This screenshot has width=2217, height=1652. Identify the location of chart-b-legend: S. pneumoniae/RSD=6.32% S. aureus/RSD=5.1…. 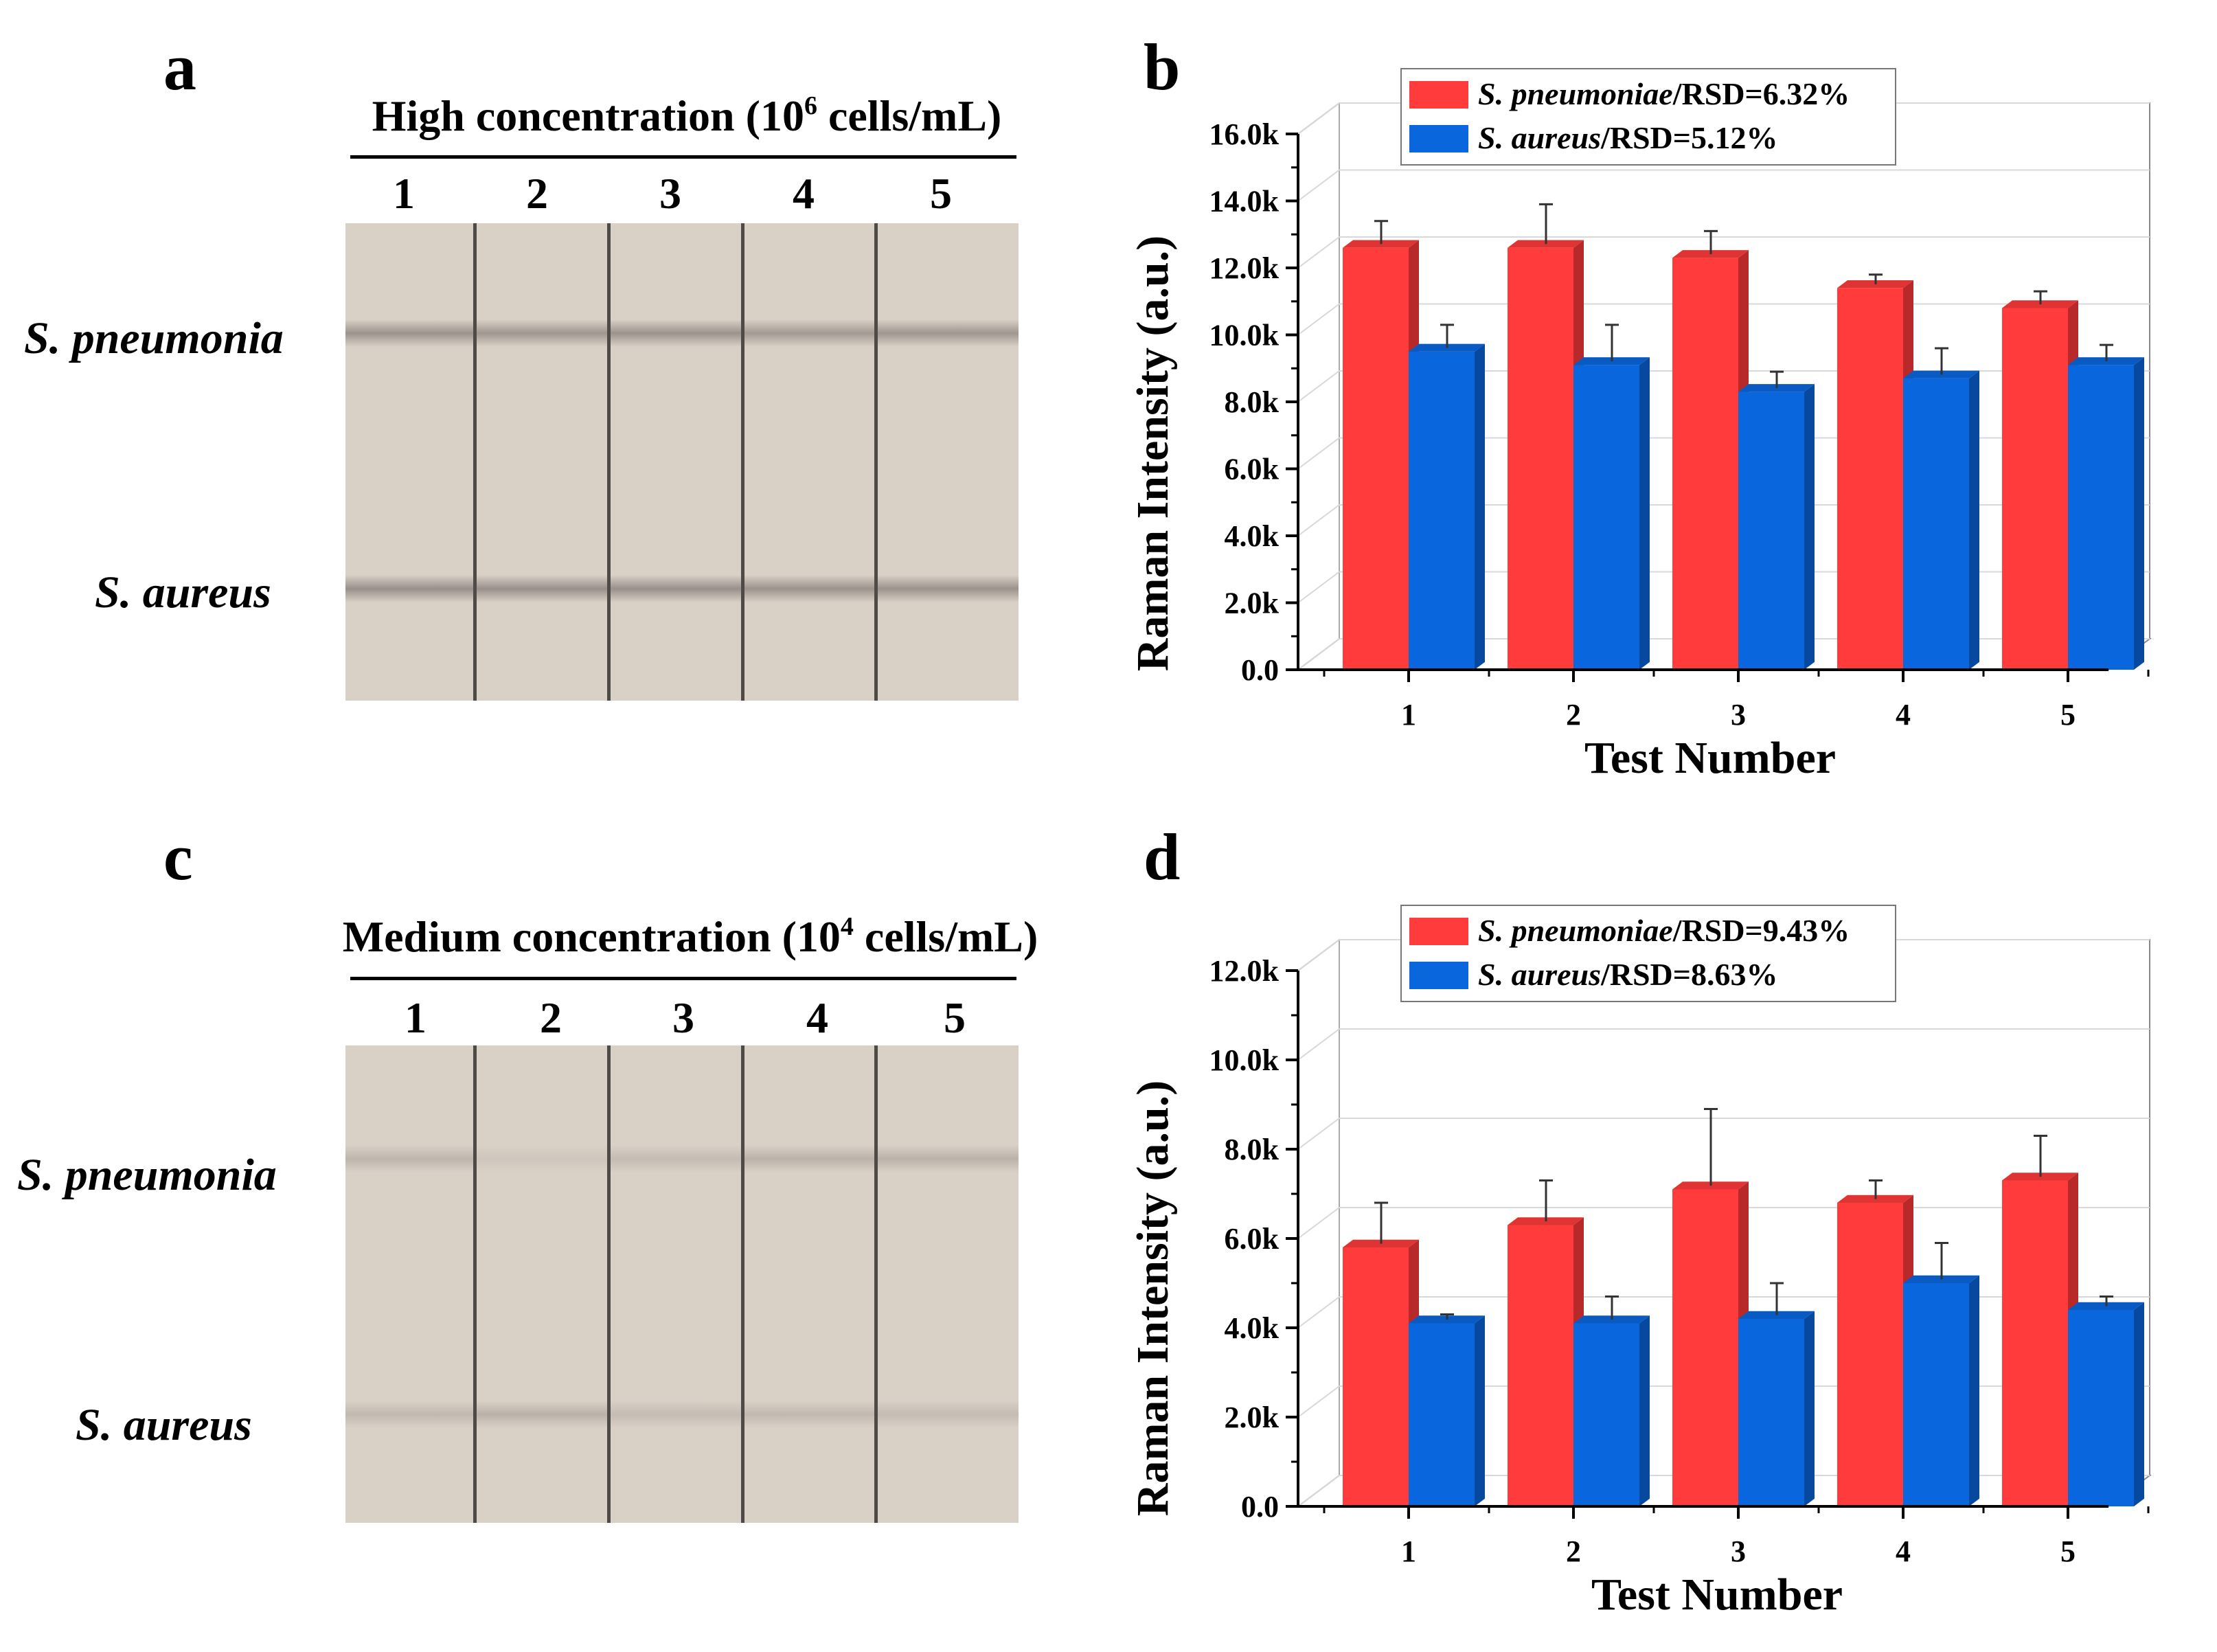
(1648, 117).